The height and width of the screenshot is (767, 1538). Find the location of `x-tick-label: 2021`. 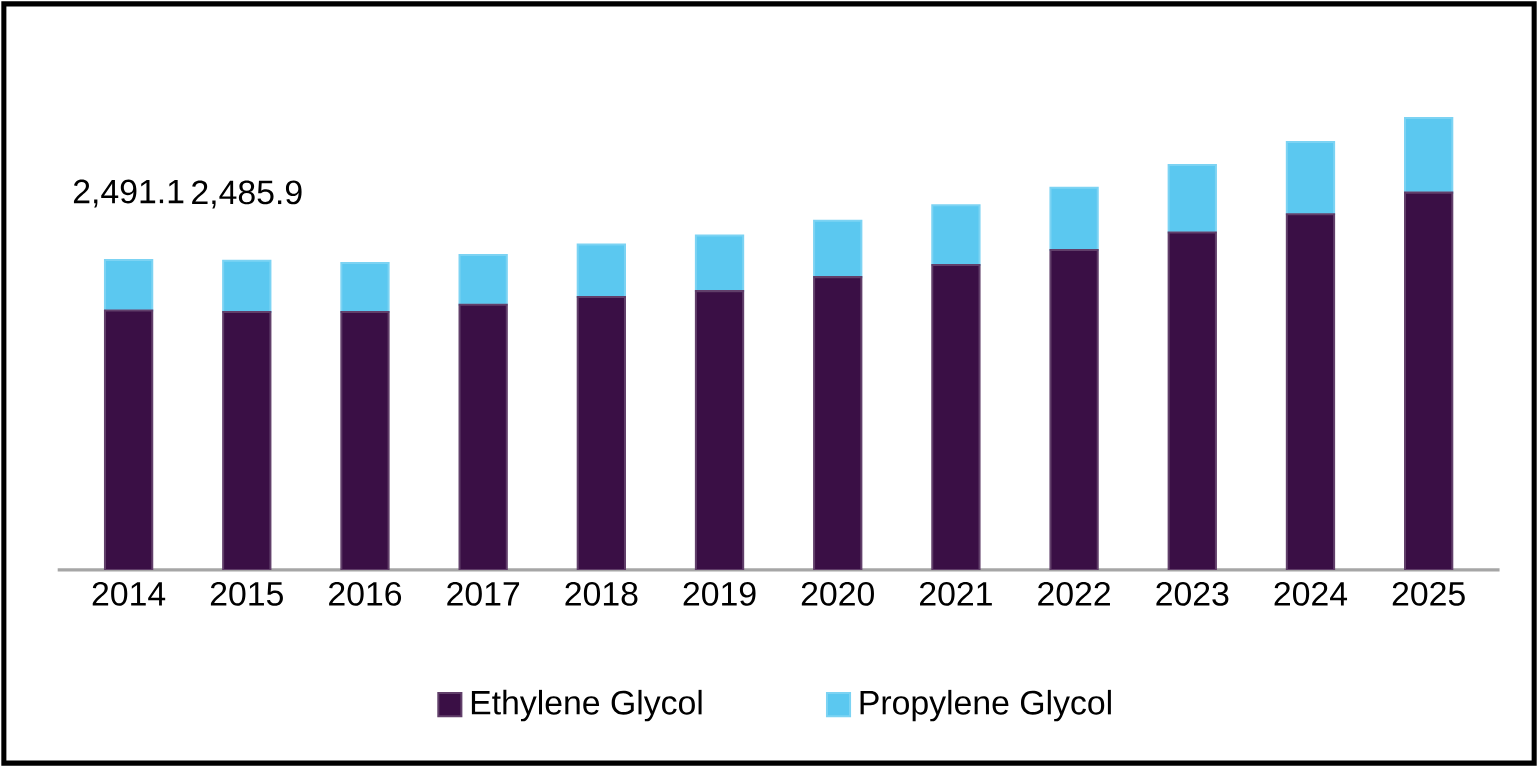

x-tick-label: 2021 is located at coordinates (956, 593).